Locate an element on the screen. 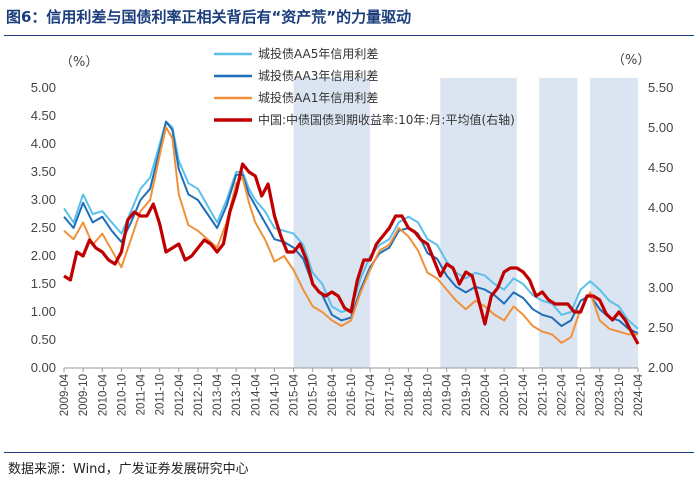 The height and width of the screenshot is (485, 700). x-tick-label: 2016-10 is located at coordinates (352, 395).